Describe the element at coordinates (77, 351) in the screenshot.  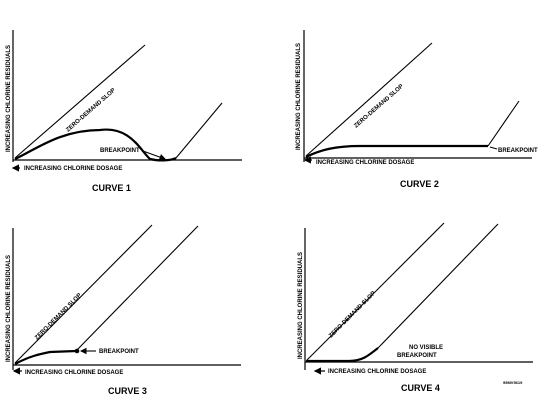
I see `breakpoint-marker` at that location.